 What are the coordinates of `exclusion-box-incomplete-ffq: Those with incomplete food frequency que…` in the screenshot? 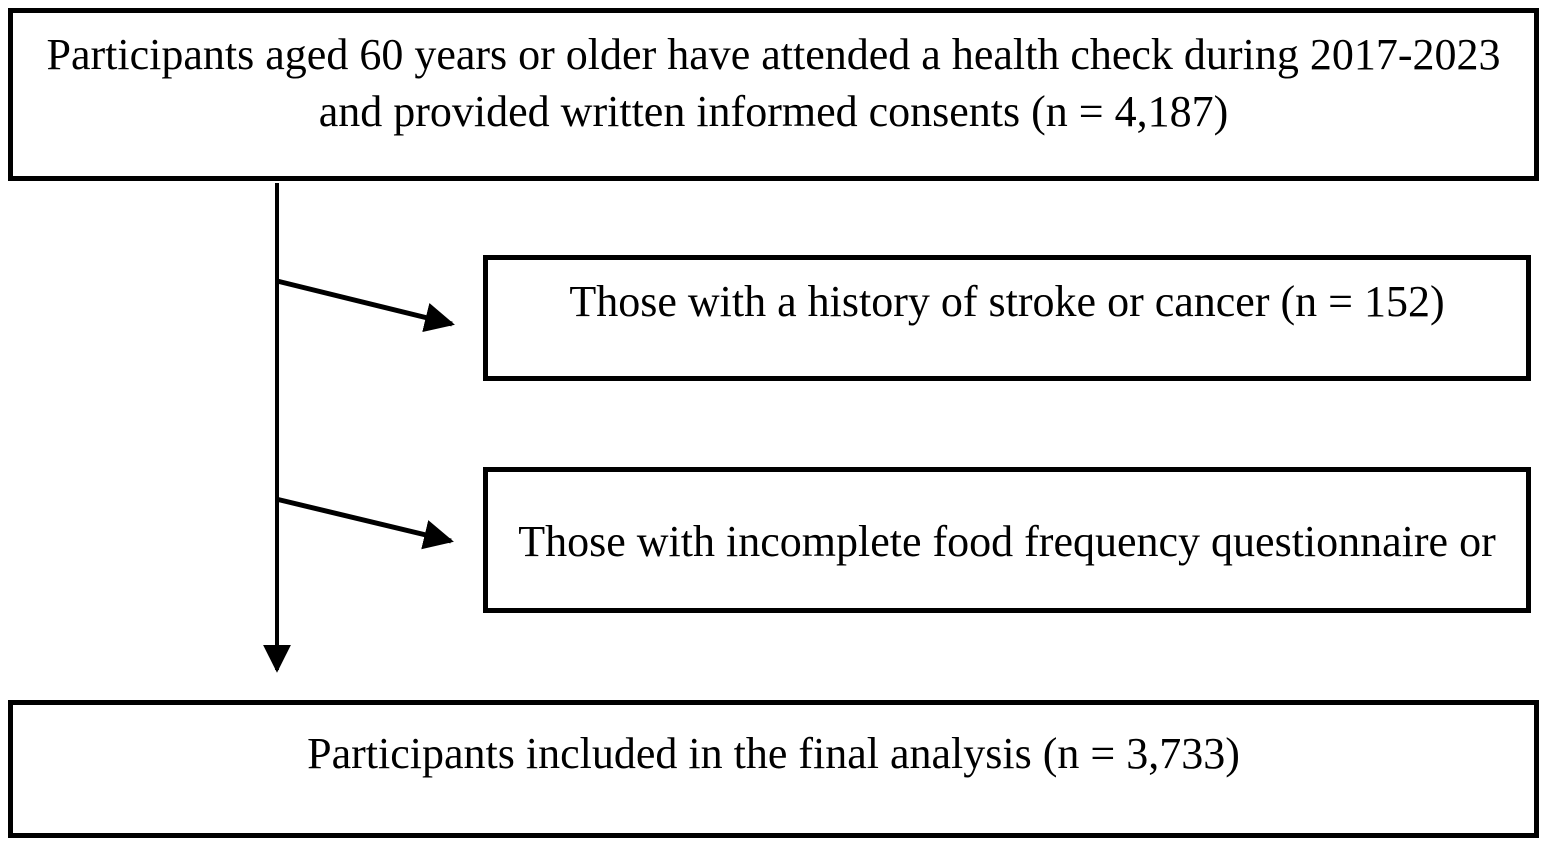 It's located at (1007, 540).